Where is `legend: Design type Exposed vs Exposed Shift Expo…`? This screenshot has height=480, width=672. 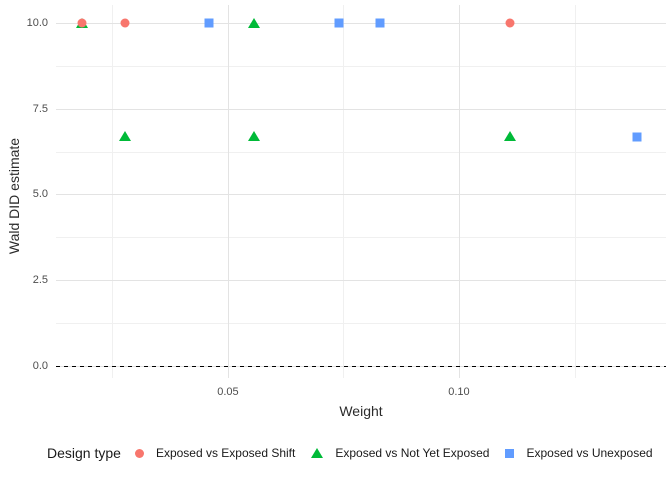 legend: Design type Exposed vs Exposed Shift Expo… is located at coordinates (358, 453).